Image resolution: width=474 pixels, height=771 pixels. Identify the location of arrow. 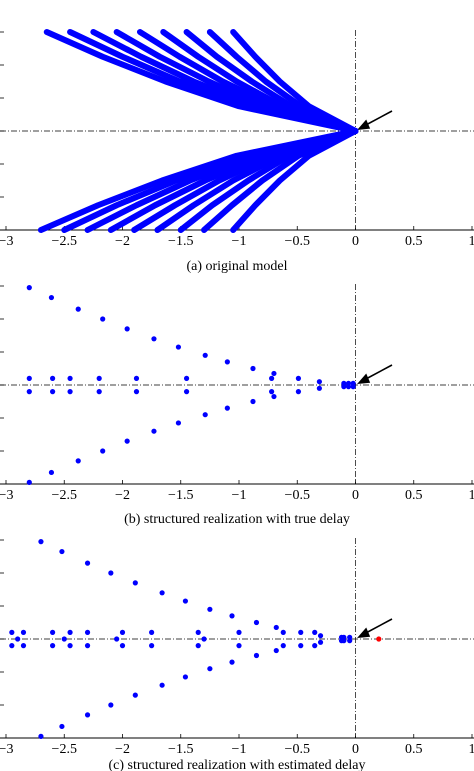
(378, 372).